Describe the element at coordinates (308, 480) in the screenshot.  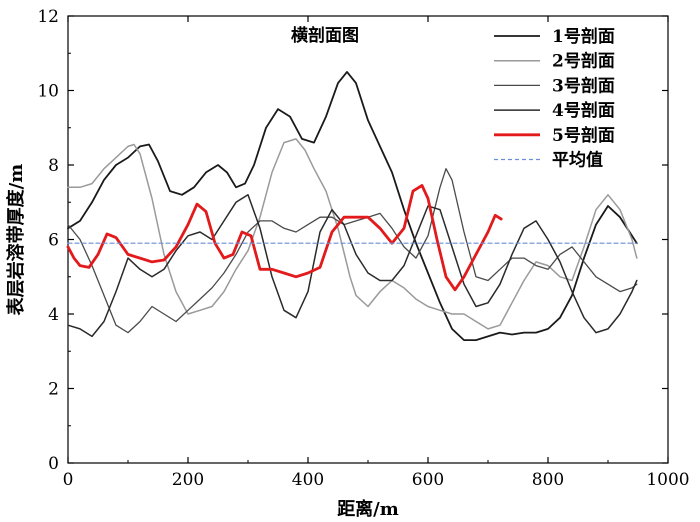
I see `x-tick-label: 400` at that location.